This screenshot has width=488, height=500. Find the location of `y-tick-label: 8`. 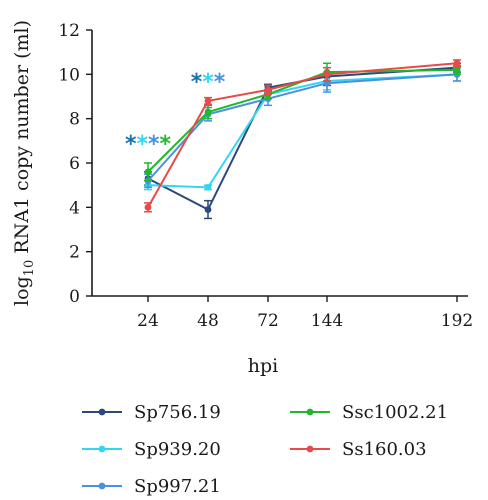

y-tick-label: 8 is located at coordinates (74, 120).